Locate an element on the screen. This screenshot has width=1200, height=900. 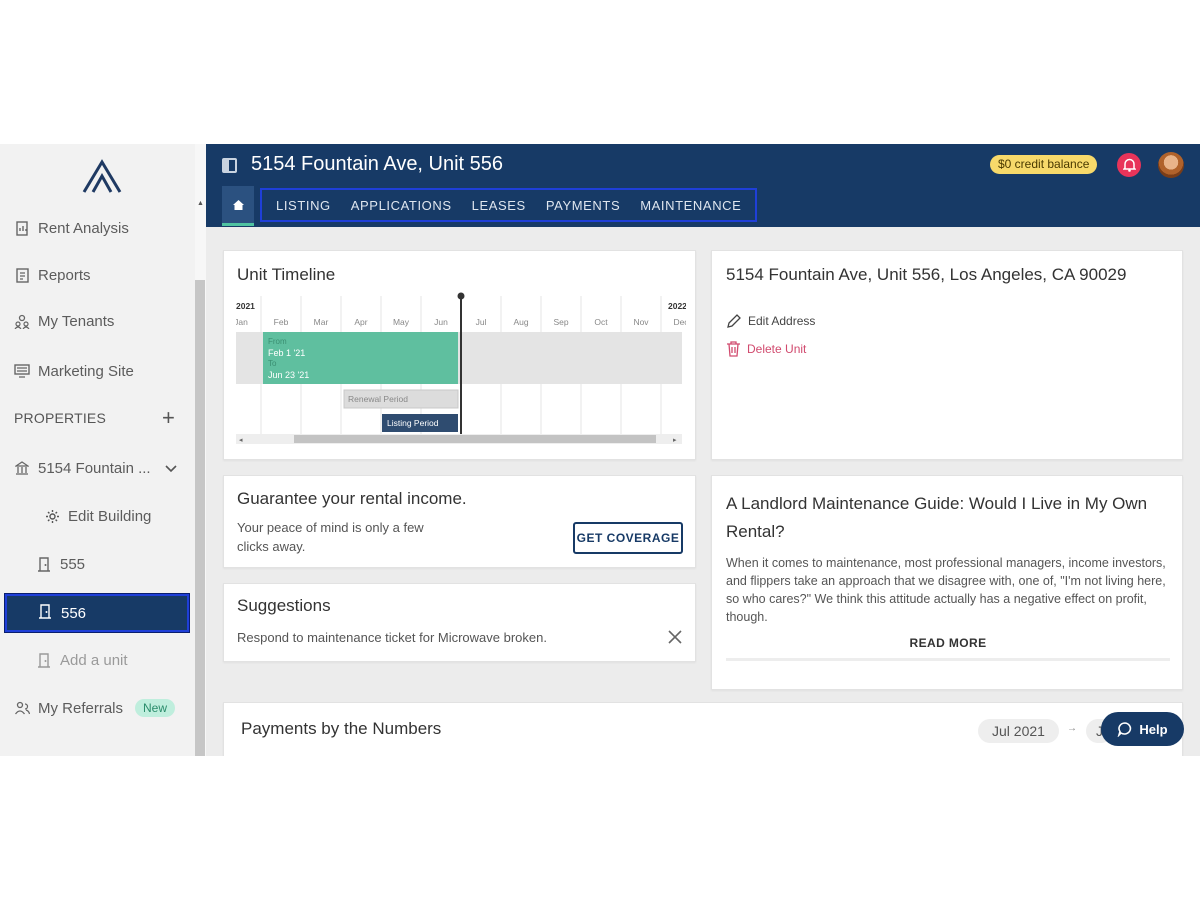
sidebar-item-my-tenants: My Tenants is located at coordinates (64, 321).